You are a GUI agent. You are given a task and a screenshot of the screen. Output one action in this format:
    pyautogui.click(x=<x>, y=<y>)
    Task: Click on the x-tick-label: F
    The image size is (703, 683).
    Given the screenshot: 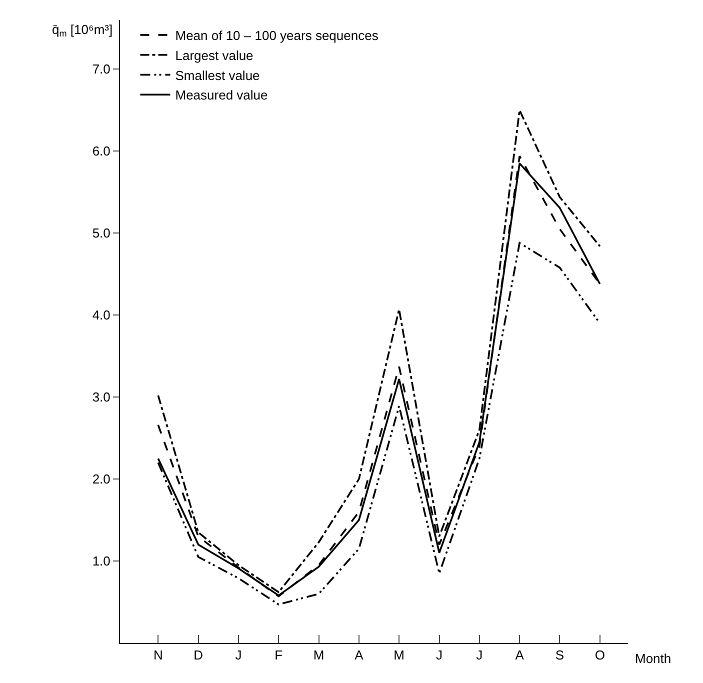 What is the action you would take?
    pyautogui.click(x=278, y=655)
    